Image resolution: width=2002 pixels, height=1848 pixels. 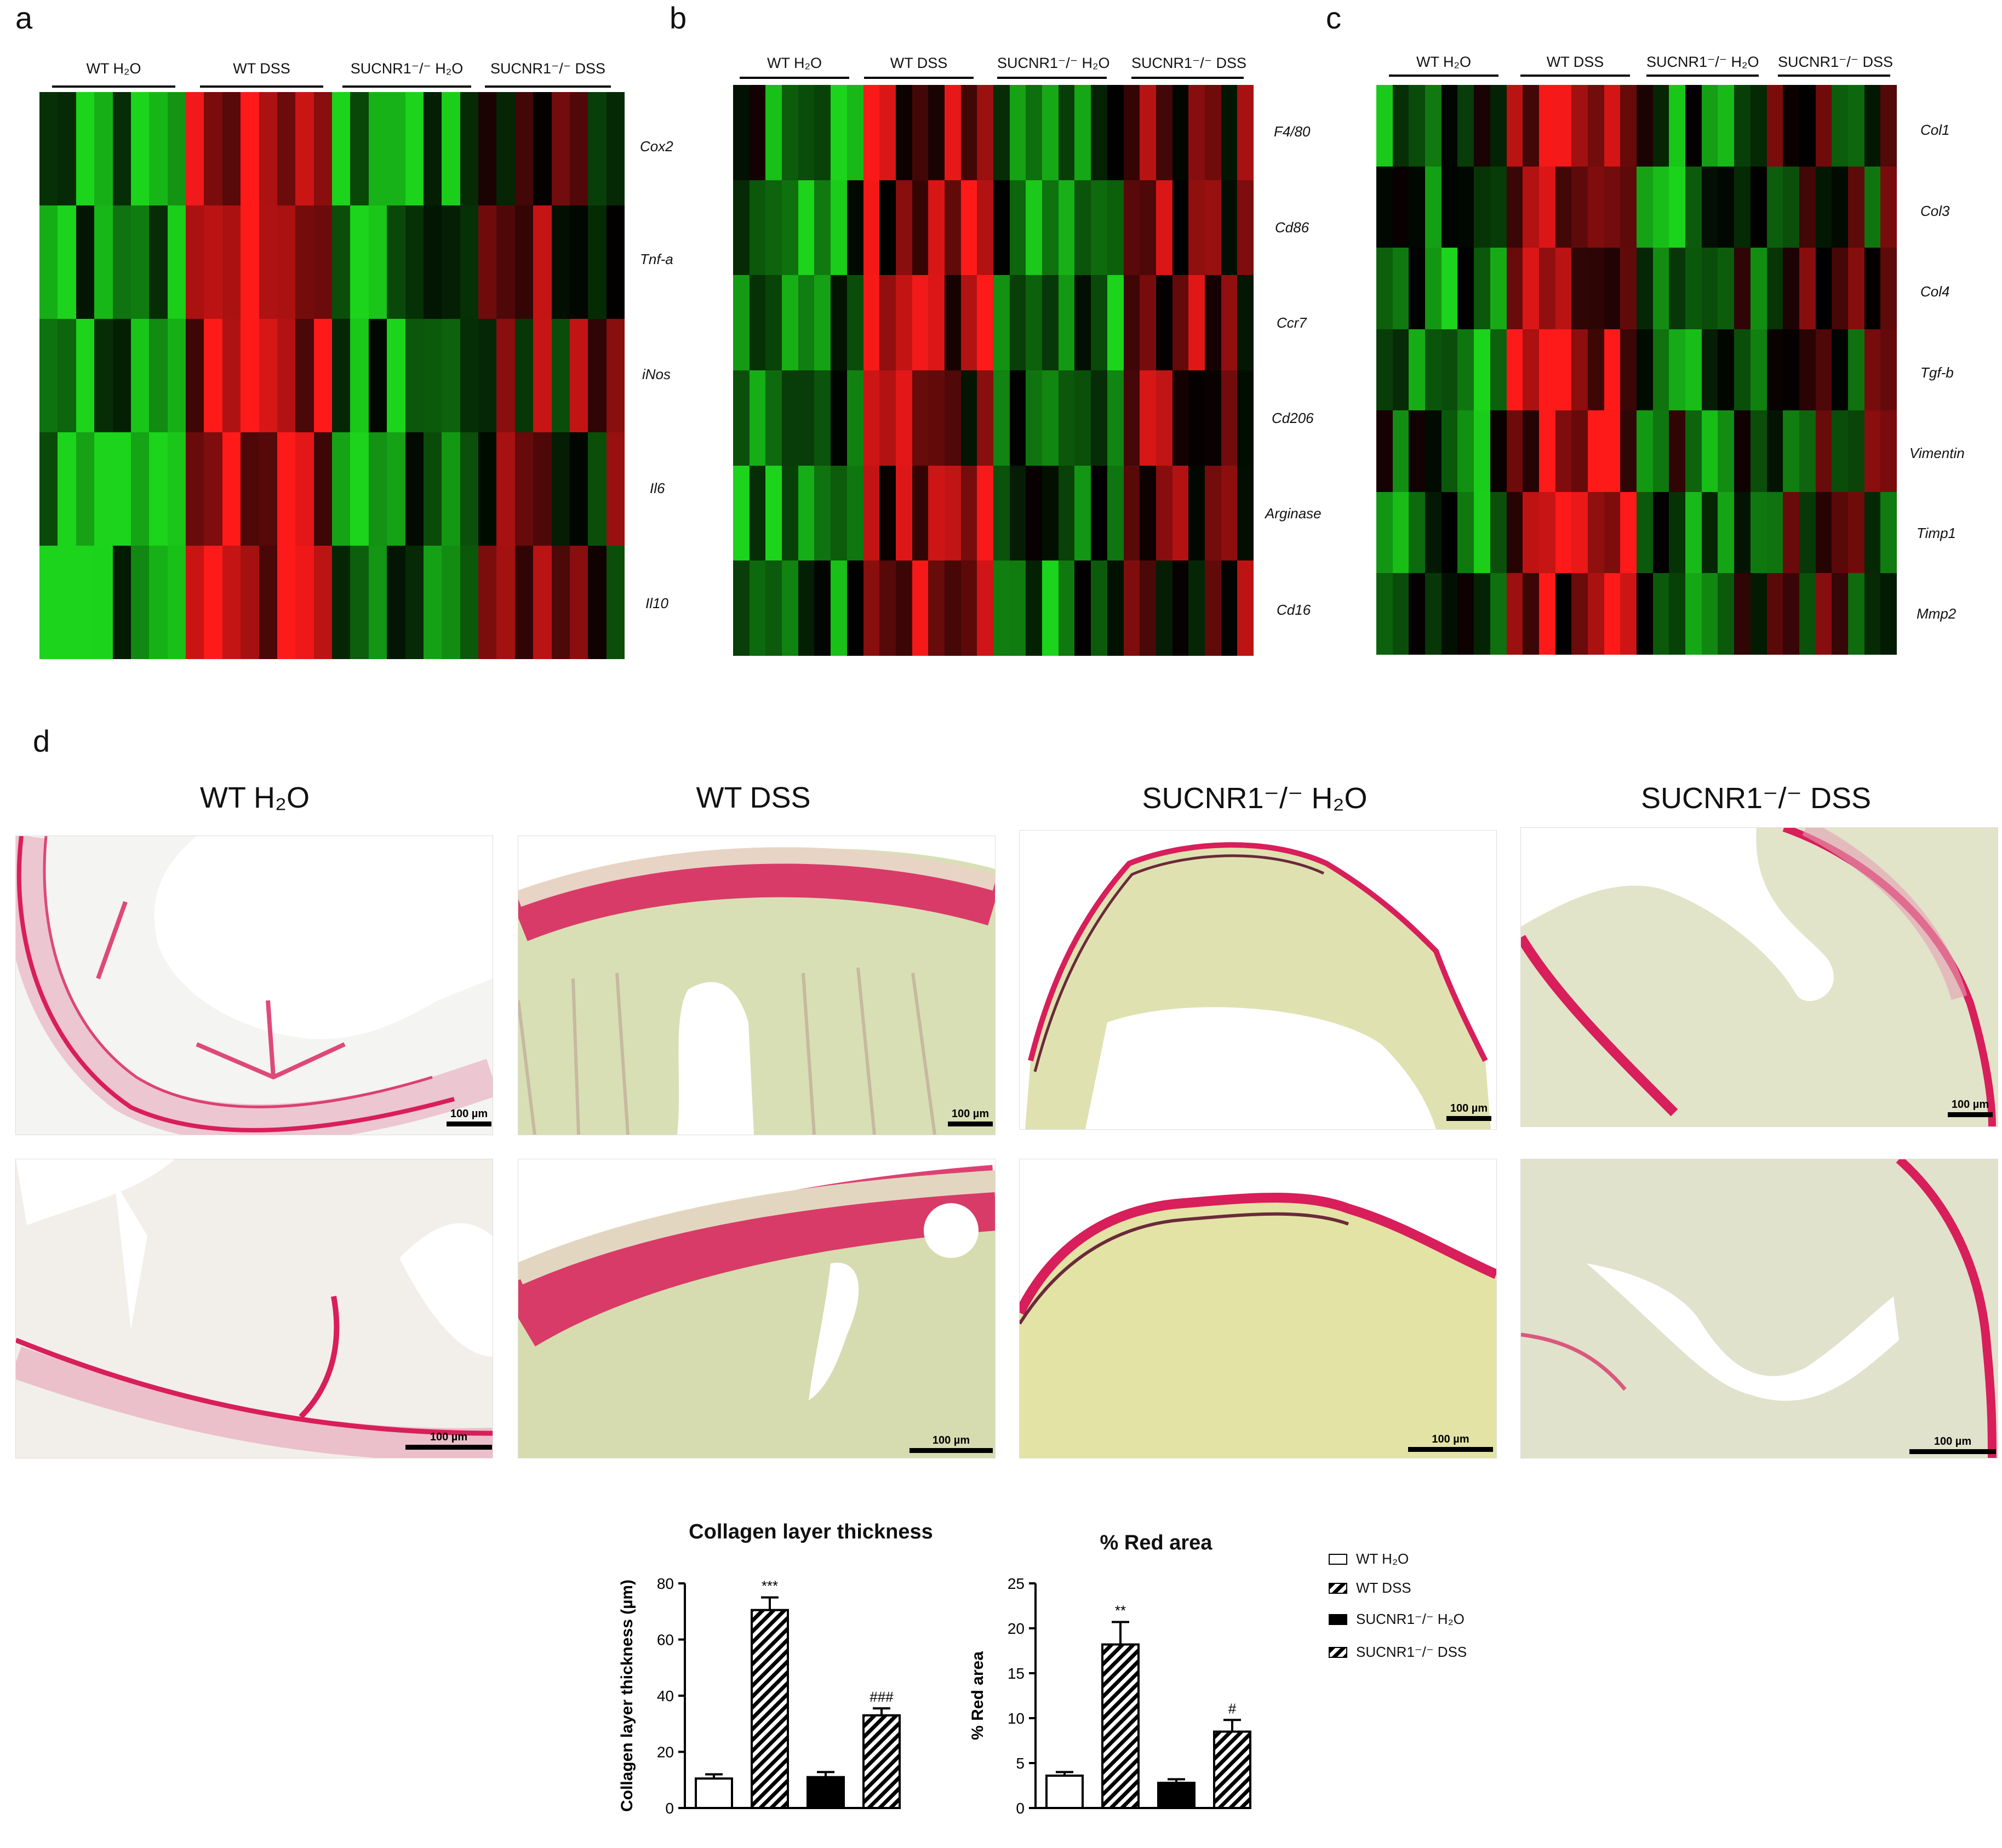 I want to click on heatmap-c-gene-3: Col4, so click(x=1935, y=292).